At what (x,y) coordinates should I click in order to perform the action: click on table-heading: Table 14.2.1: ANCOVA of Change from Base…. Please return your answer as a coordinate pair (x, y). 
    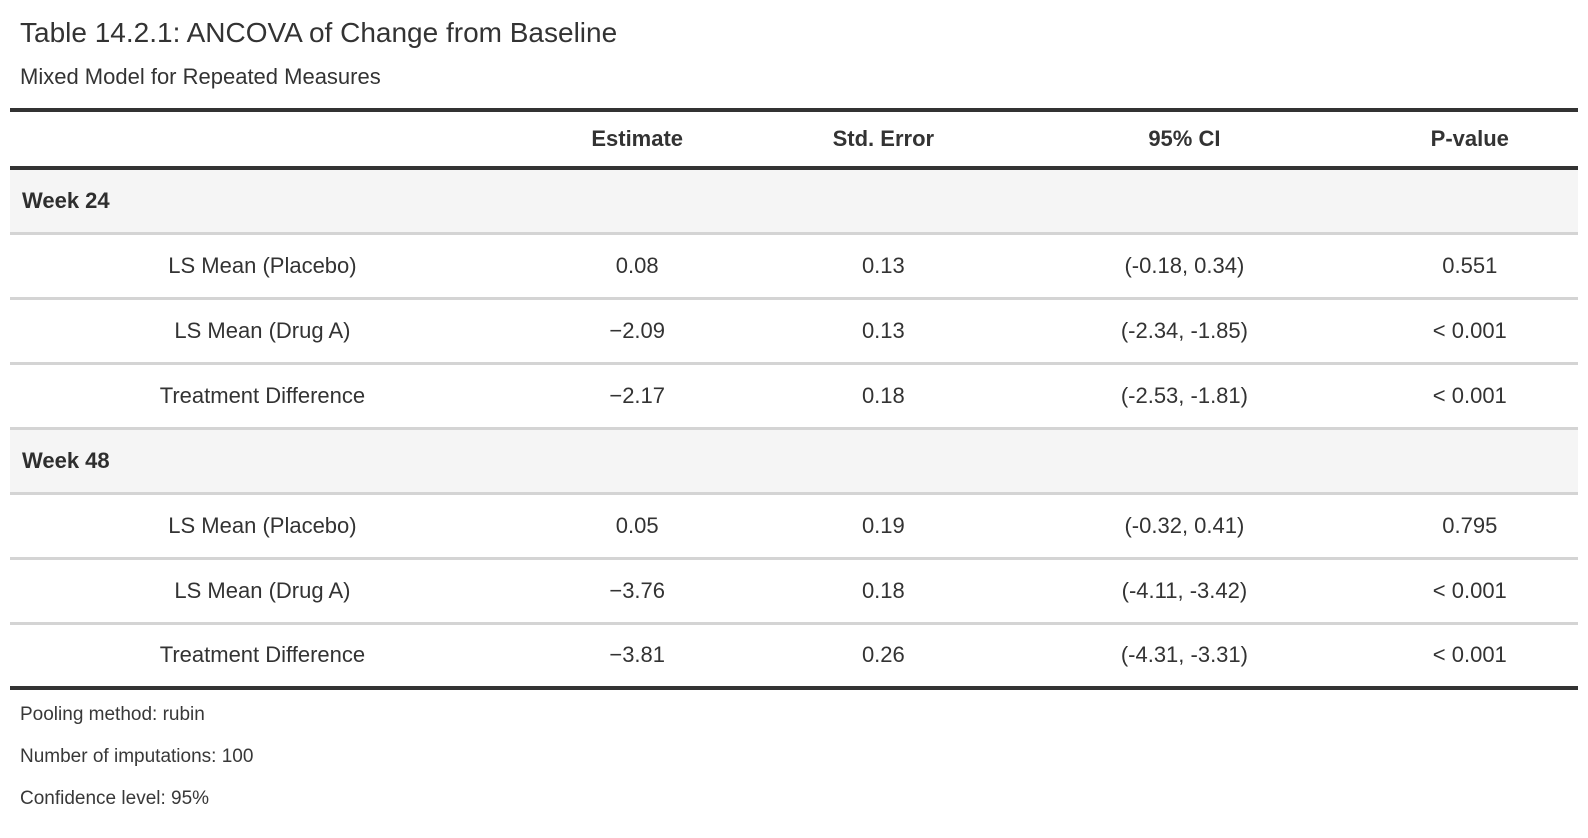
    Looking at the image, I should click on (794, 46).